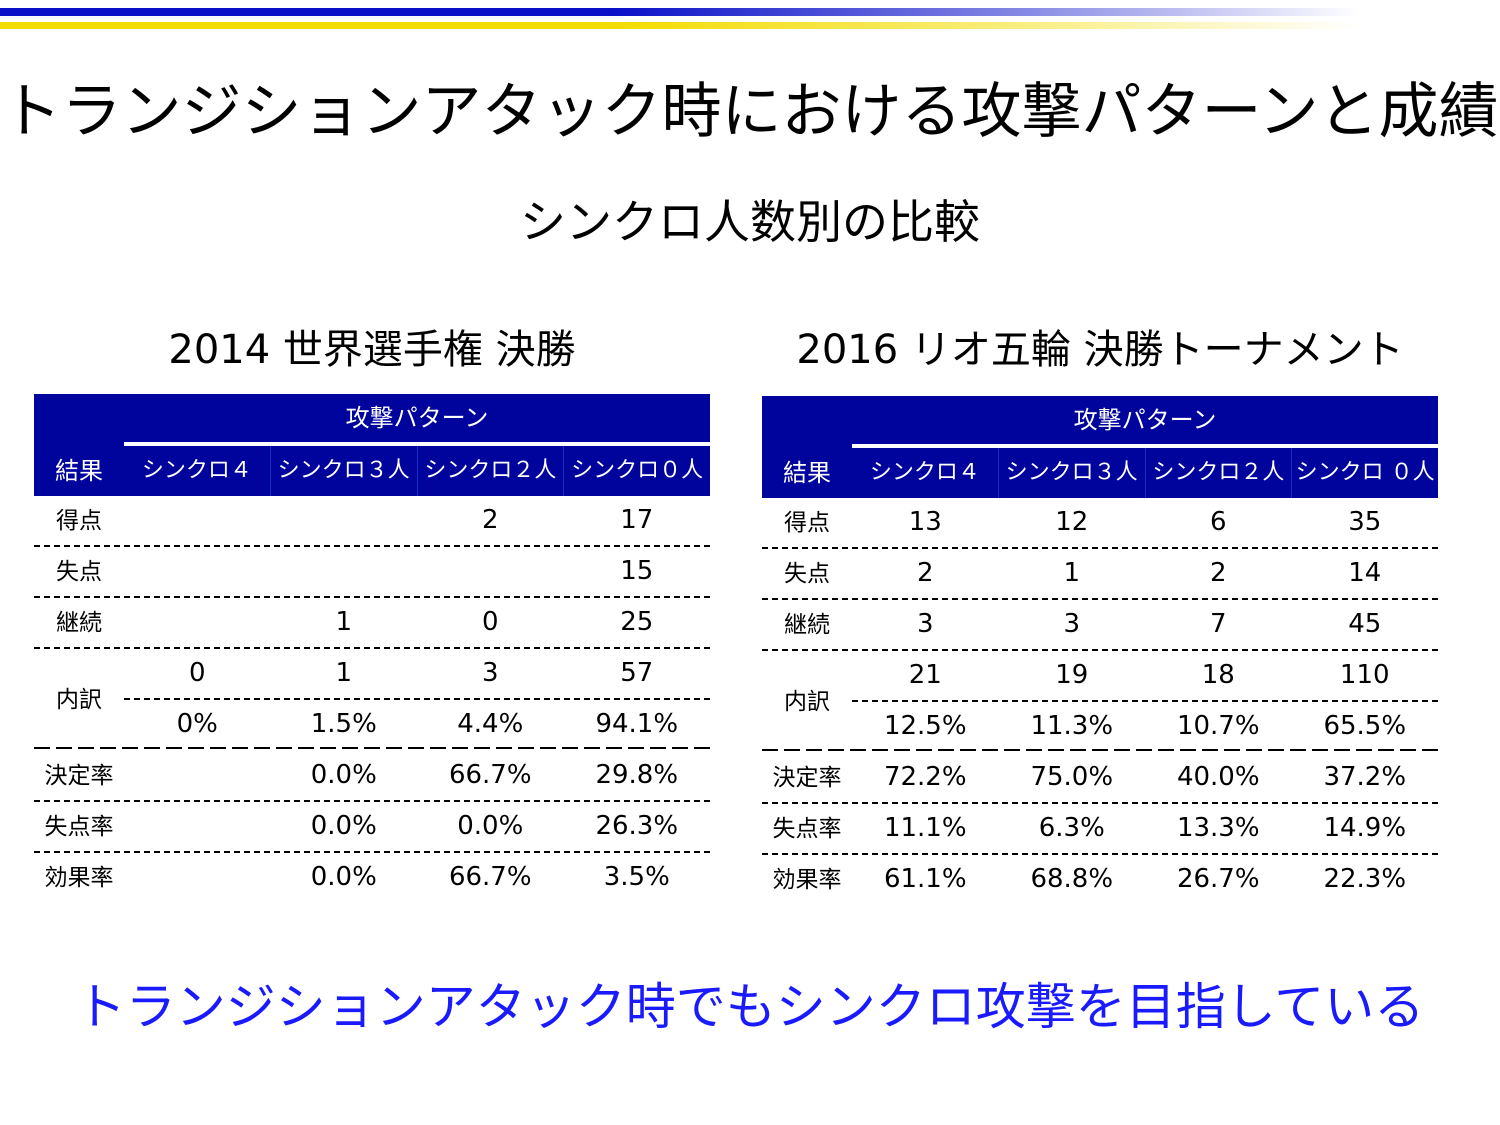 Image resolution: width=1500 pixels, height=1125 pixels. I want to click on table-row-effect-rate: 効果率 0.0% 66.7% 3.5%, so click(372, 878).